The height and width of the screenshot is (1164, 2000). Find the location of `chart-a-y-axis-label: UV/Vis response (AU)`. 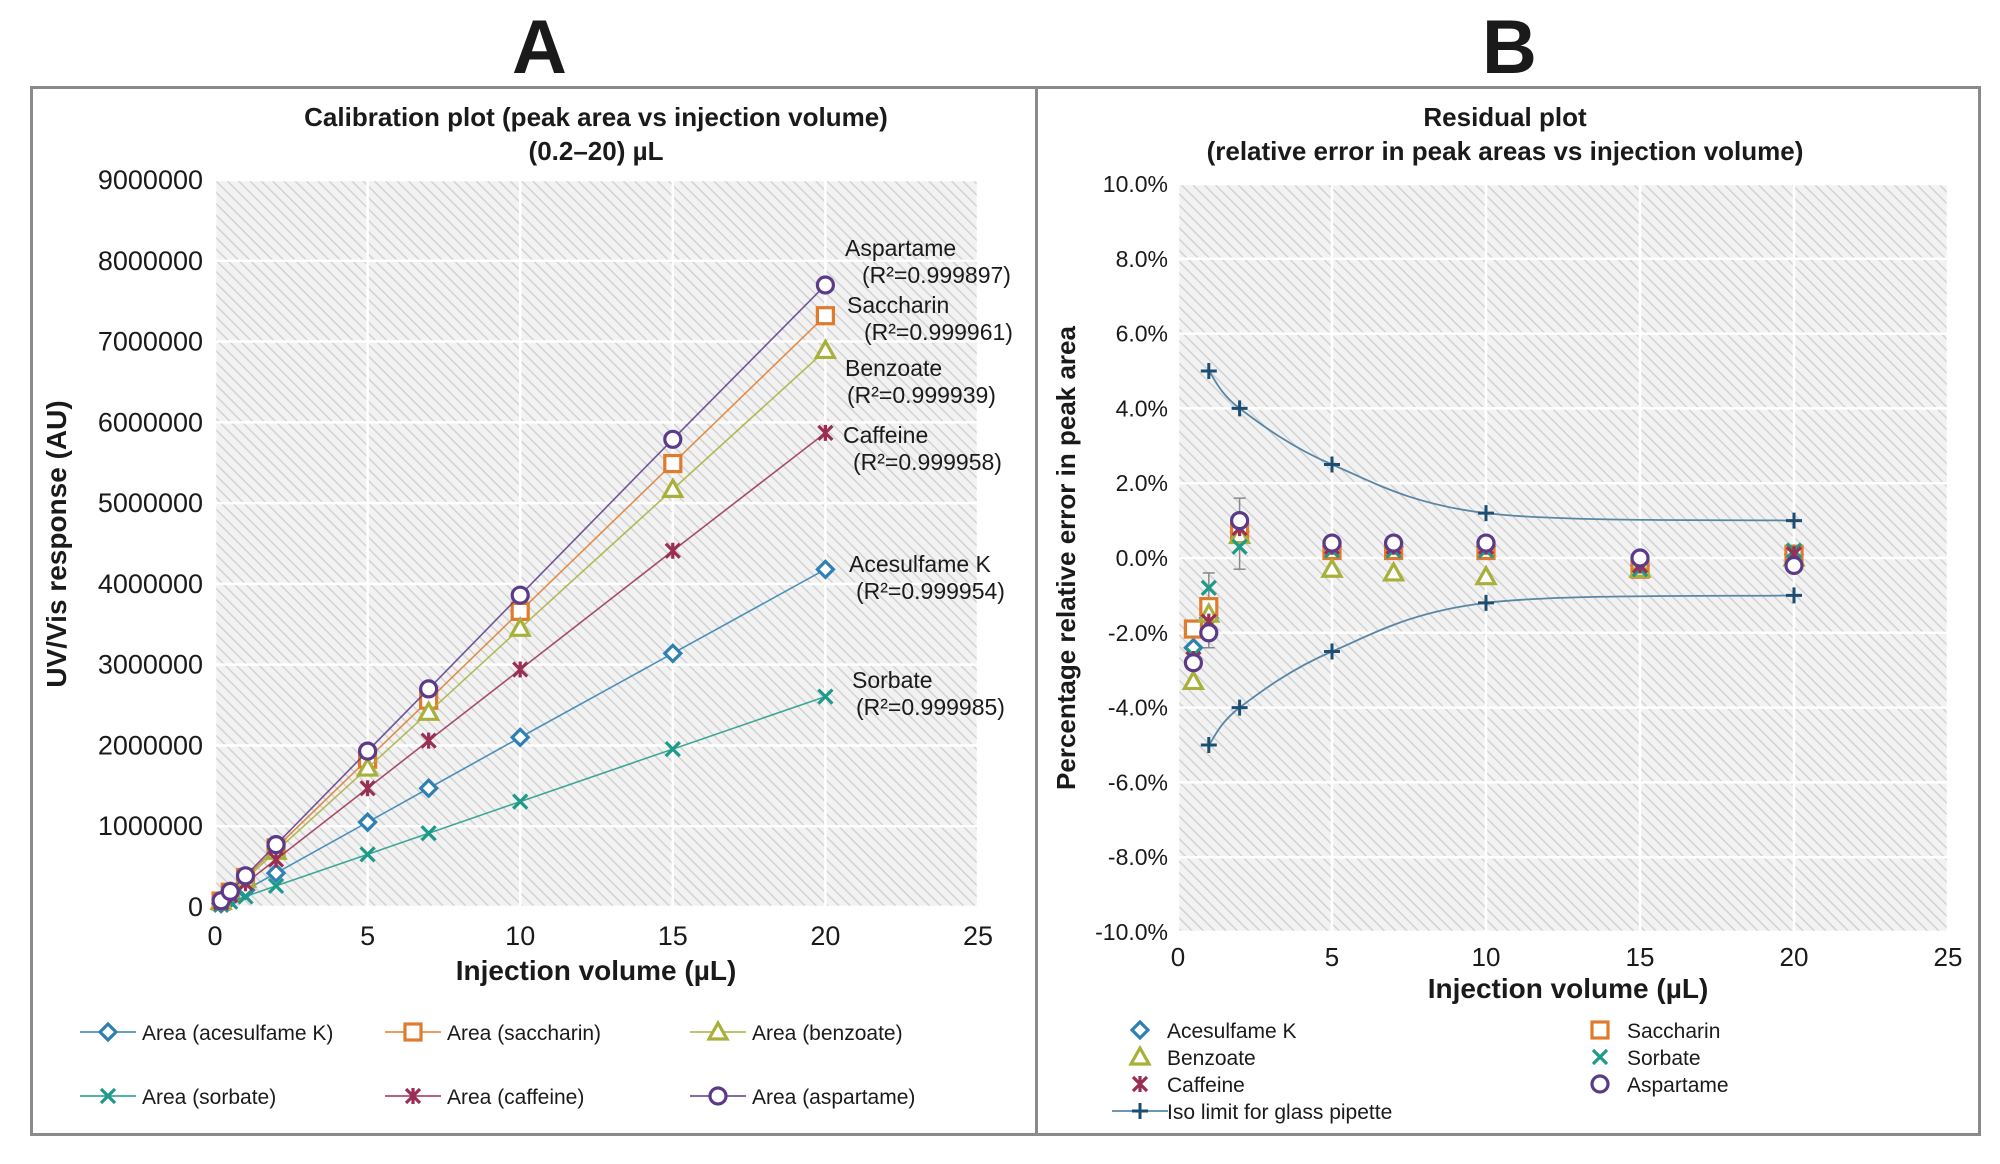

chart-a-y-axis-label: UV/Vis response (AU) is located at coordinates (56, 543).